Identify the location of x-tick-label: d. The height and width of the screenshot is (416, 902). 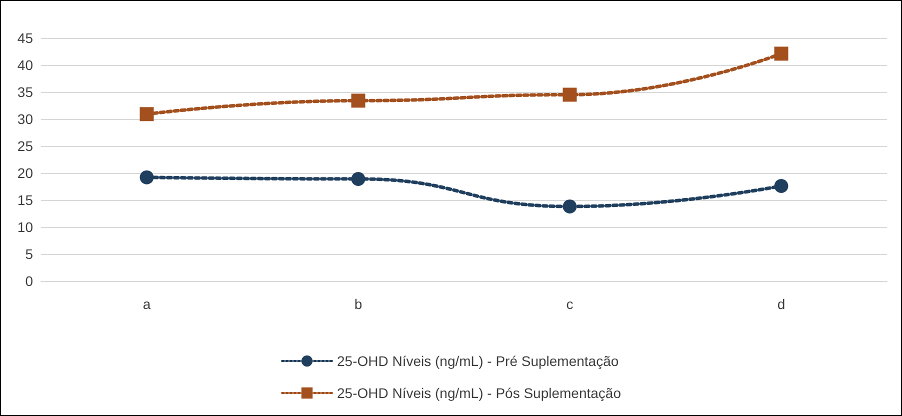
(781, 304).